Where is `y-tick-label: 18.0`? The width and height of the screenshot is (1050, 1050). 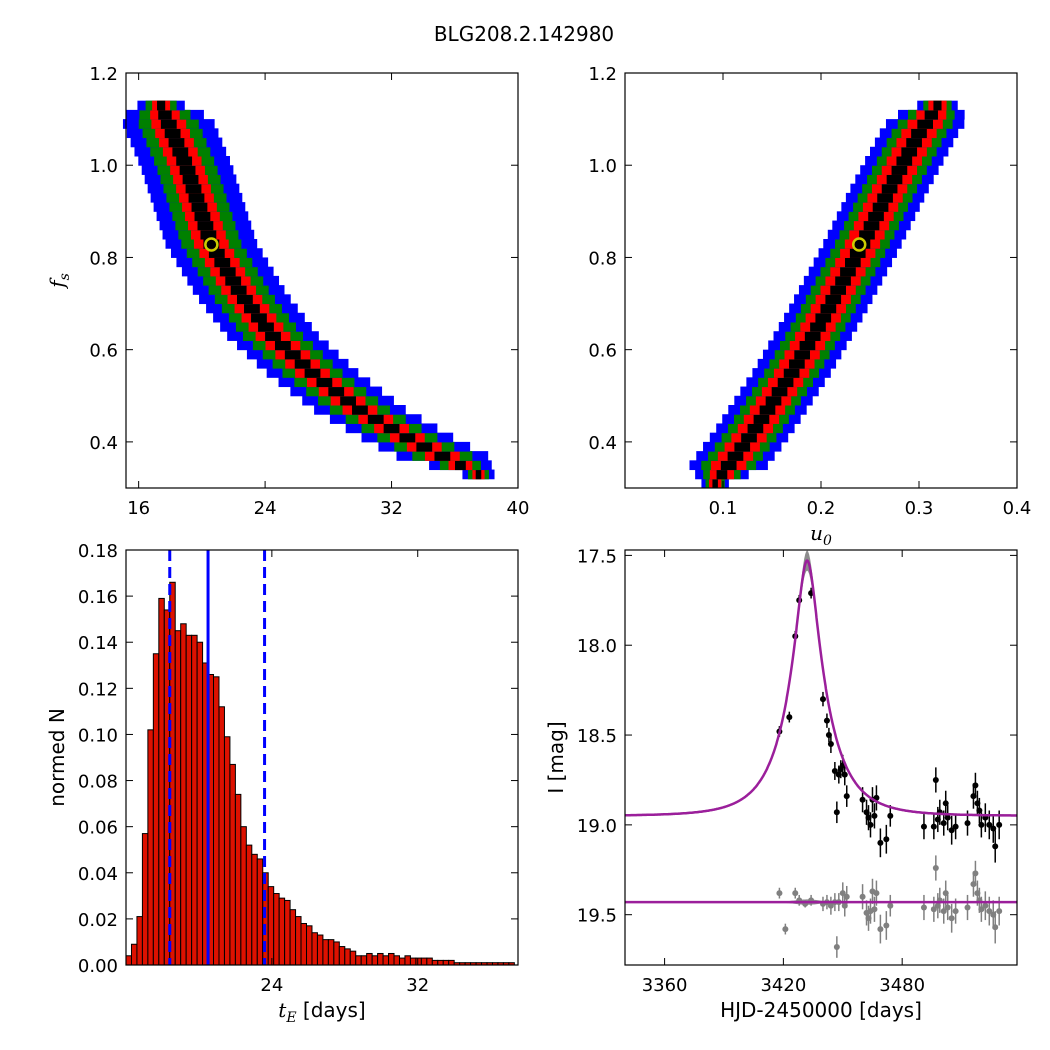
y-tick-label: 18.0 is located at coordinates (597, 646).